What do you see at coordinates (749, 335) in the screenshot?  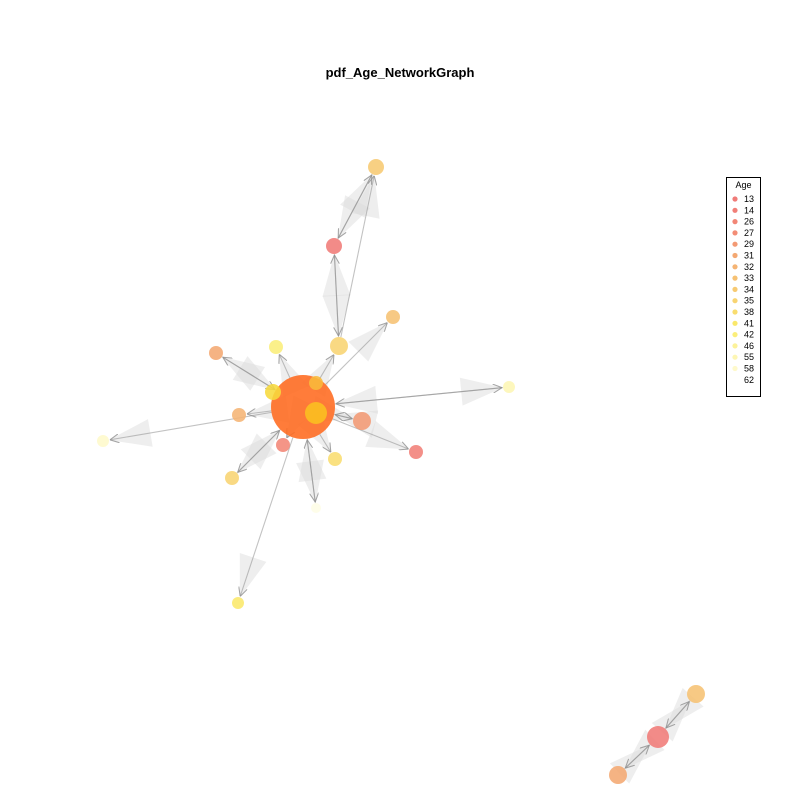 I see `legend-label: 42` at bounding box center [749, 335].